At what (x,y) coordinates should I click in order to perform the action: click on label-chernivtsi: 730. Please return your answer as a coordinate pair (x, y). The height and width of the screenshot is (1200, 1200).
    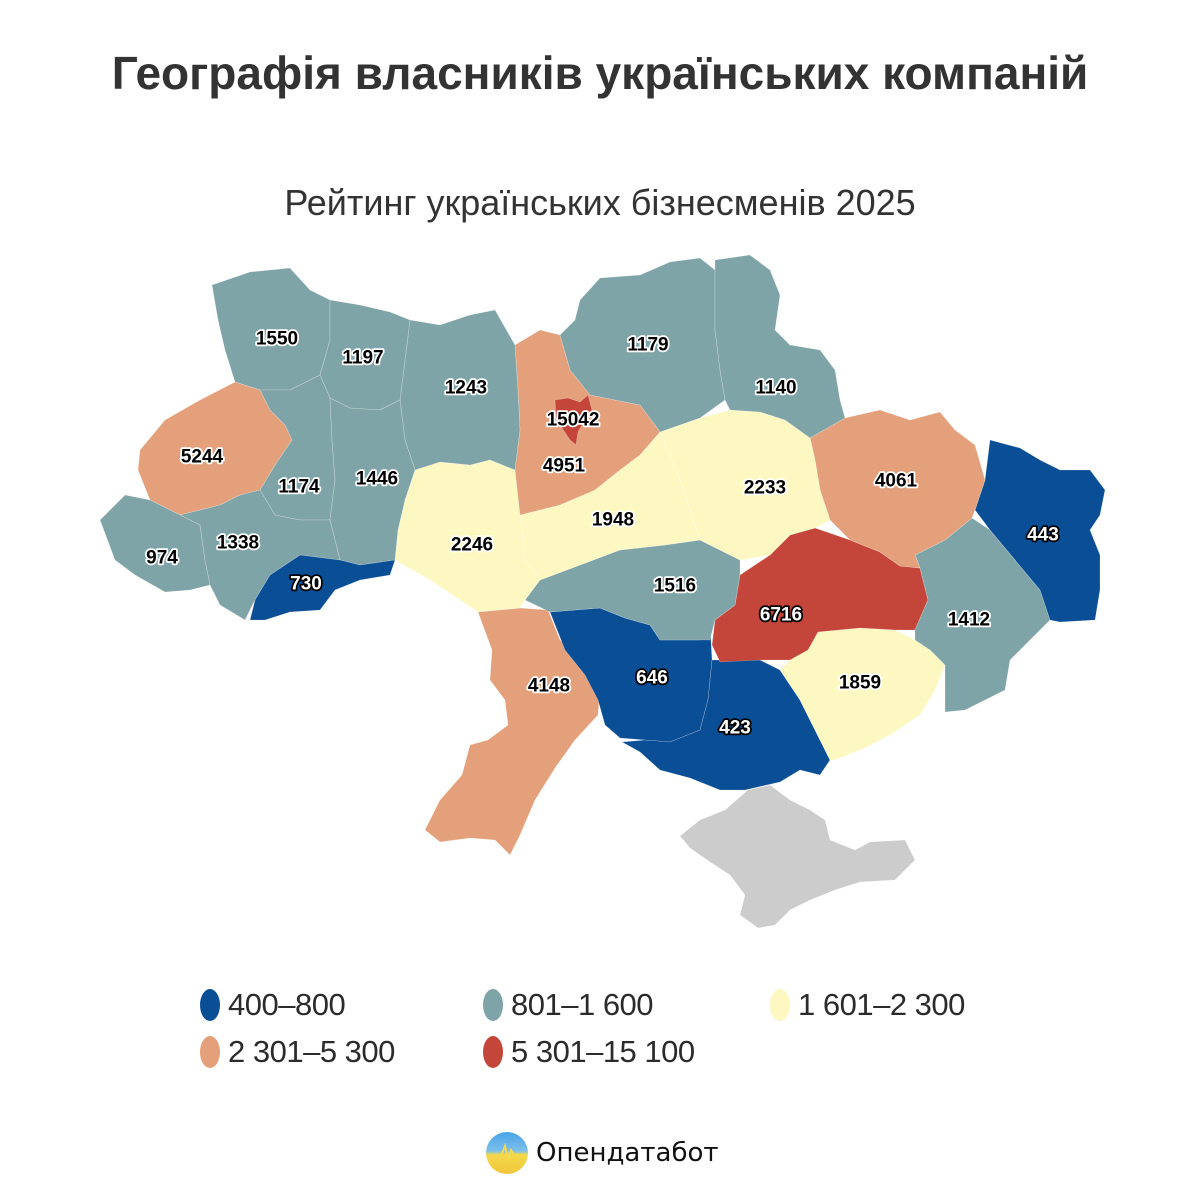
    Looking at the image, I should click on (306, 584).